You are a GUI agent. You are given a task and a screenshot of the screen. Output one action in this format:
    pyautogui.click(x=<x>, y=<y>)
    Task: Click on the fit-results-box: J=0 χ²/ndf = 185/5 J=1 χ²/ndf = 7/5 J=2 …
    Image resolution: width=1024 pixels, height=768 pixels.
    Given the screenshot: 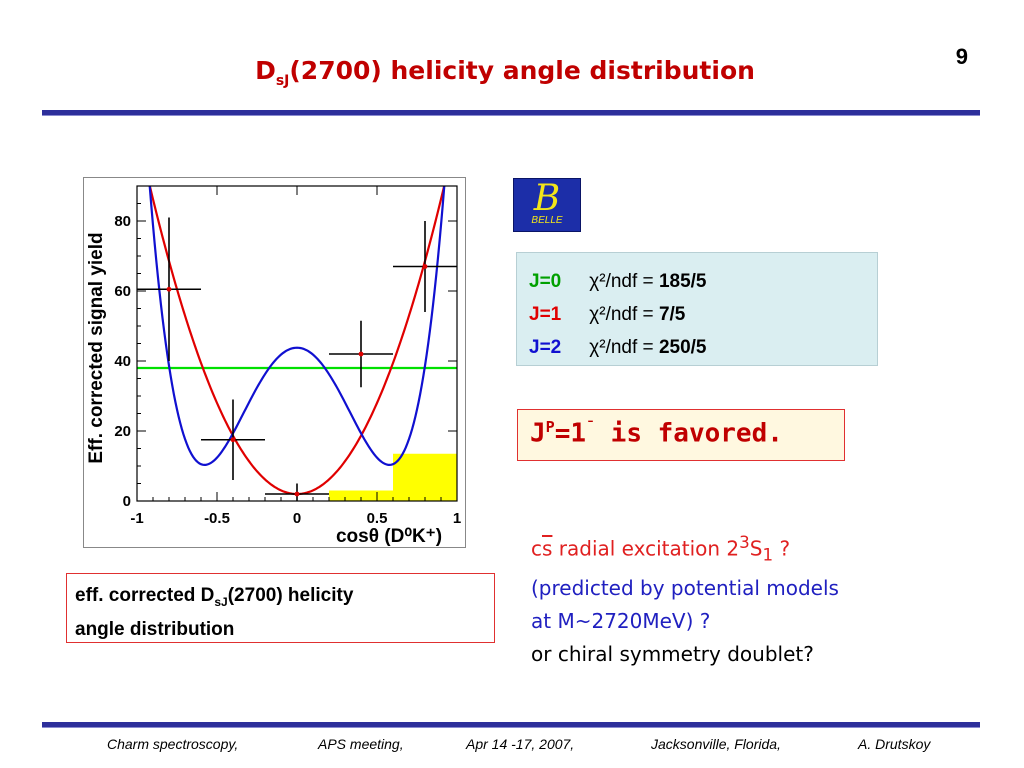 What is the action you would take?
    pyautogui.click(x=697, y=309)
    